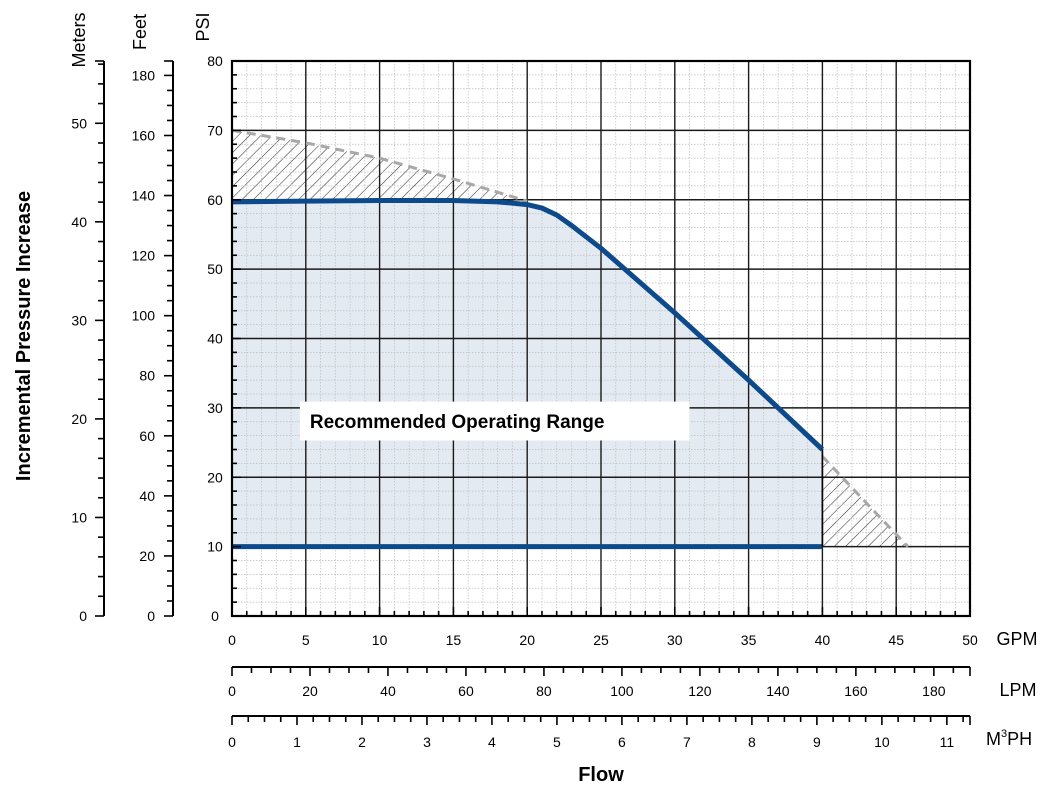  I want to click on gpm-tick-label: 35, so click(749, 640).